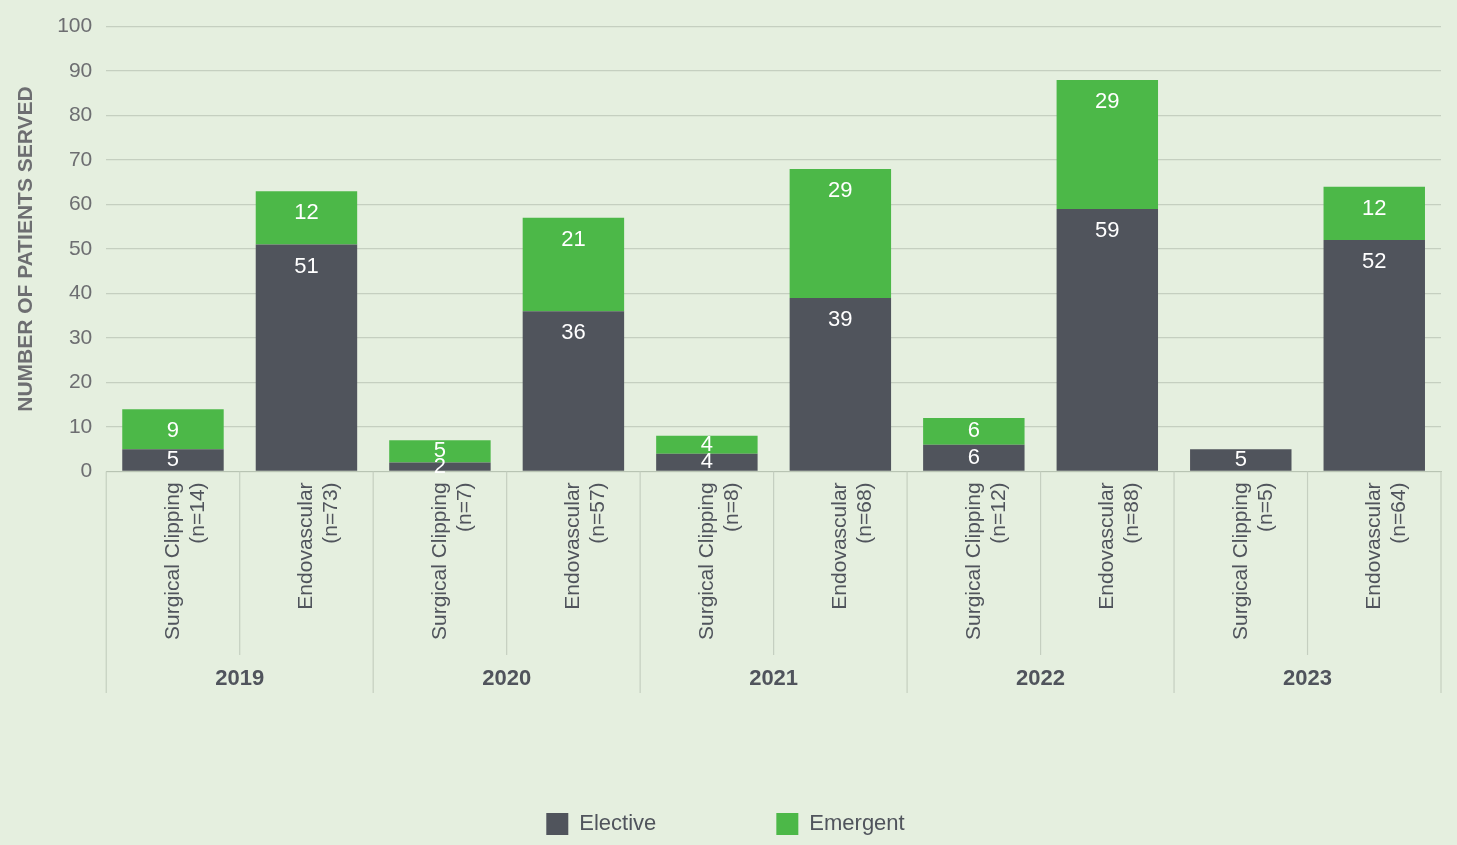  Describe the element at coordinates (80, 69) in the screenshot. I see `y-tick-label: 90` at that location.